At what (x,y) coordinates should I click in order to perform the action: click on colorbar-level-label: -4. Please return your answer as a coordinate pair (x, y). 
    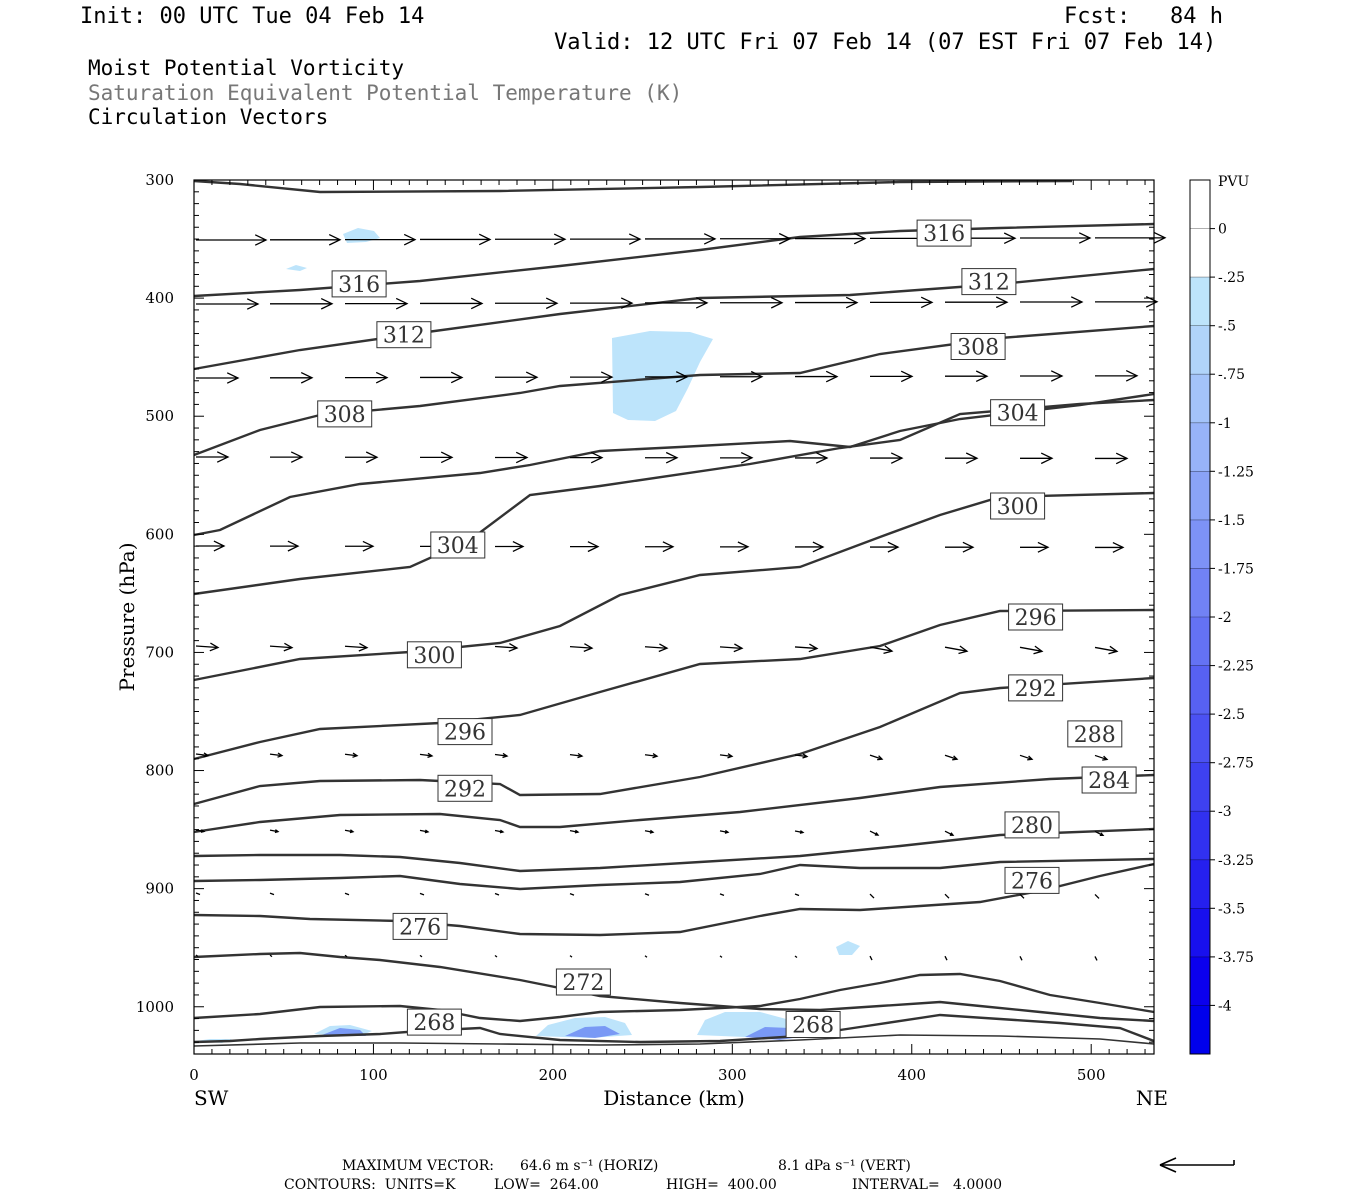
    Looking at the image, I should click on (1225, 1006).